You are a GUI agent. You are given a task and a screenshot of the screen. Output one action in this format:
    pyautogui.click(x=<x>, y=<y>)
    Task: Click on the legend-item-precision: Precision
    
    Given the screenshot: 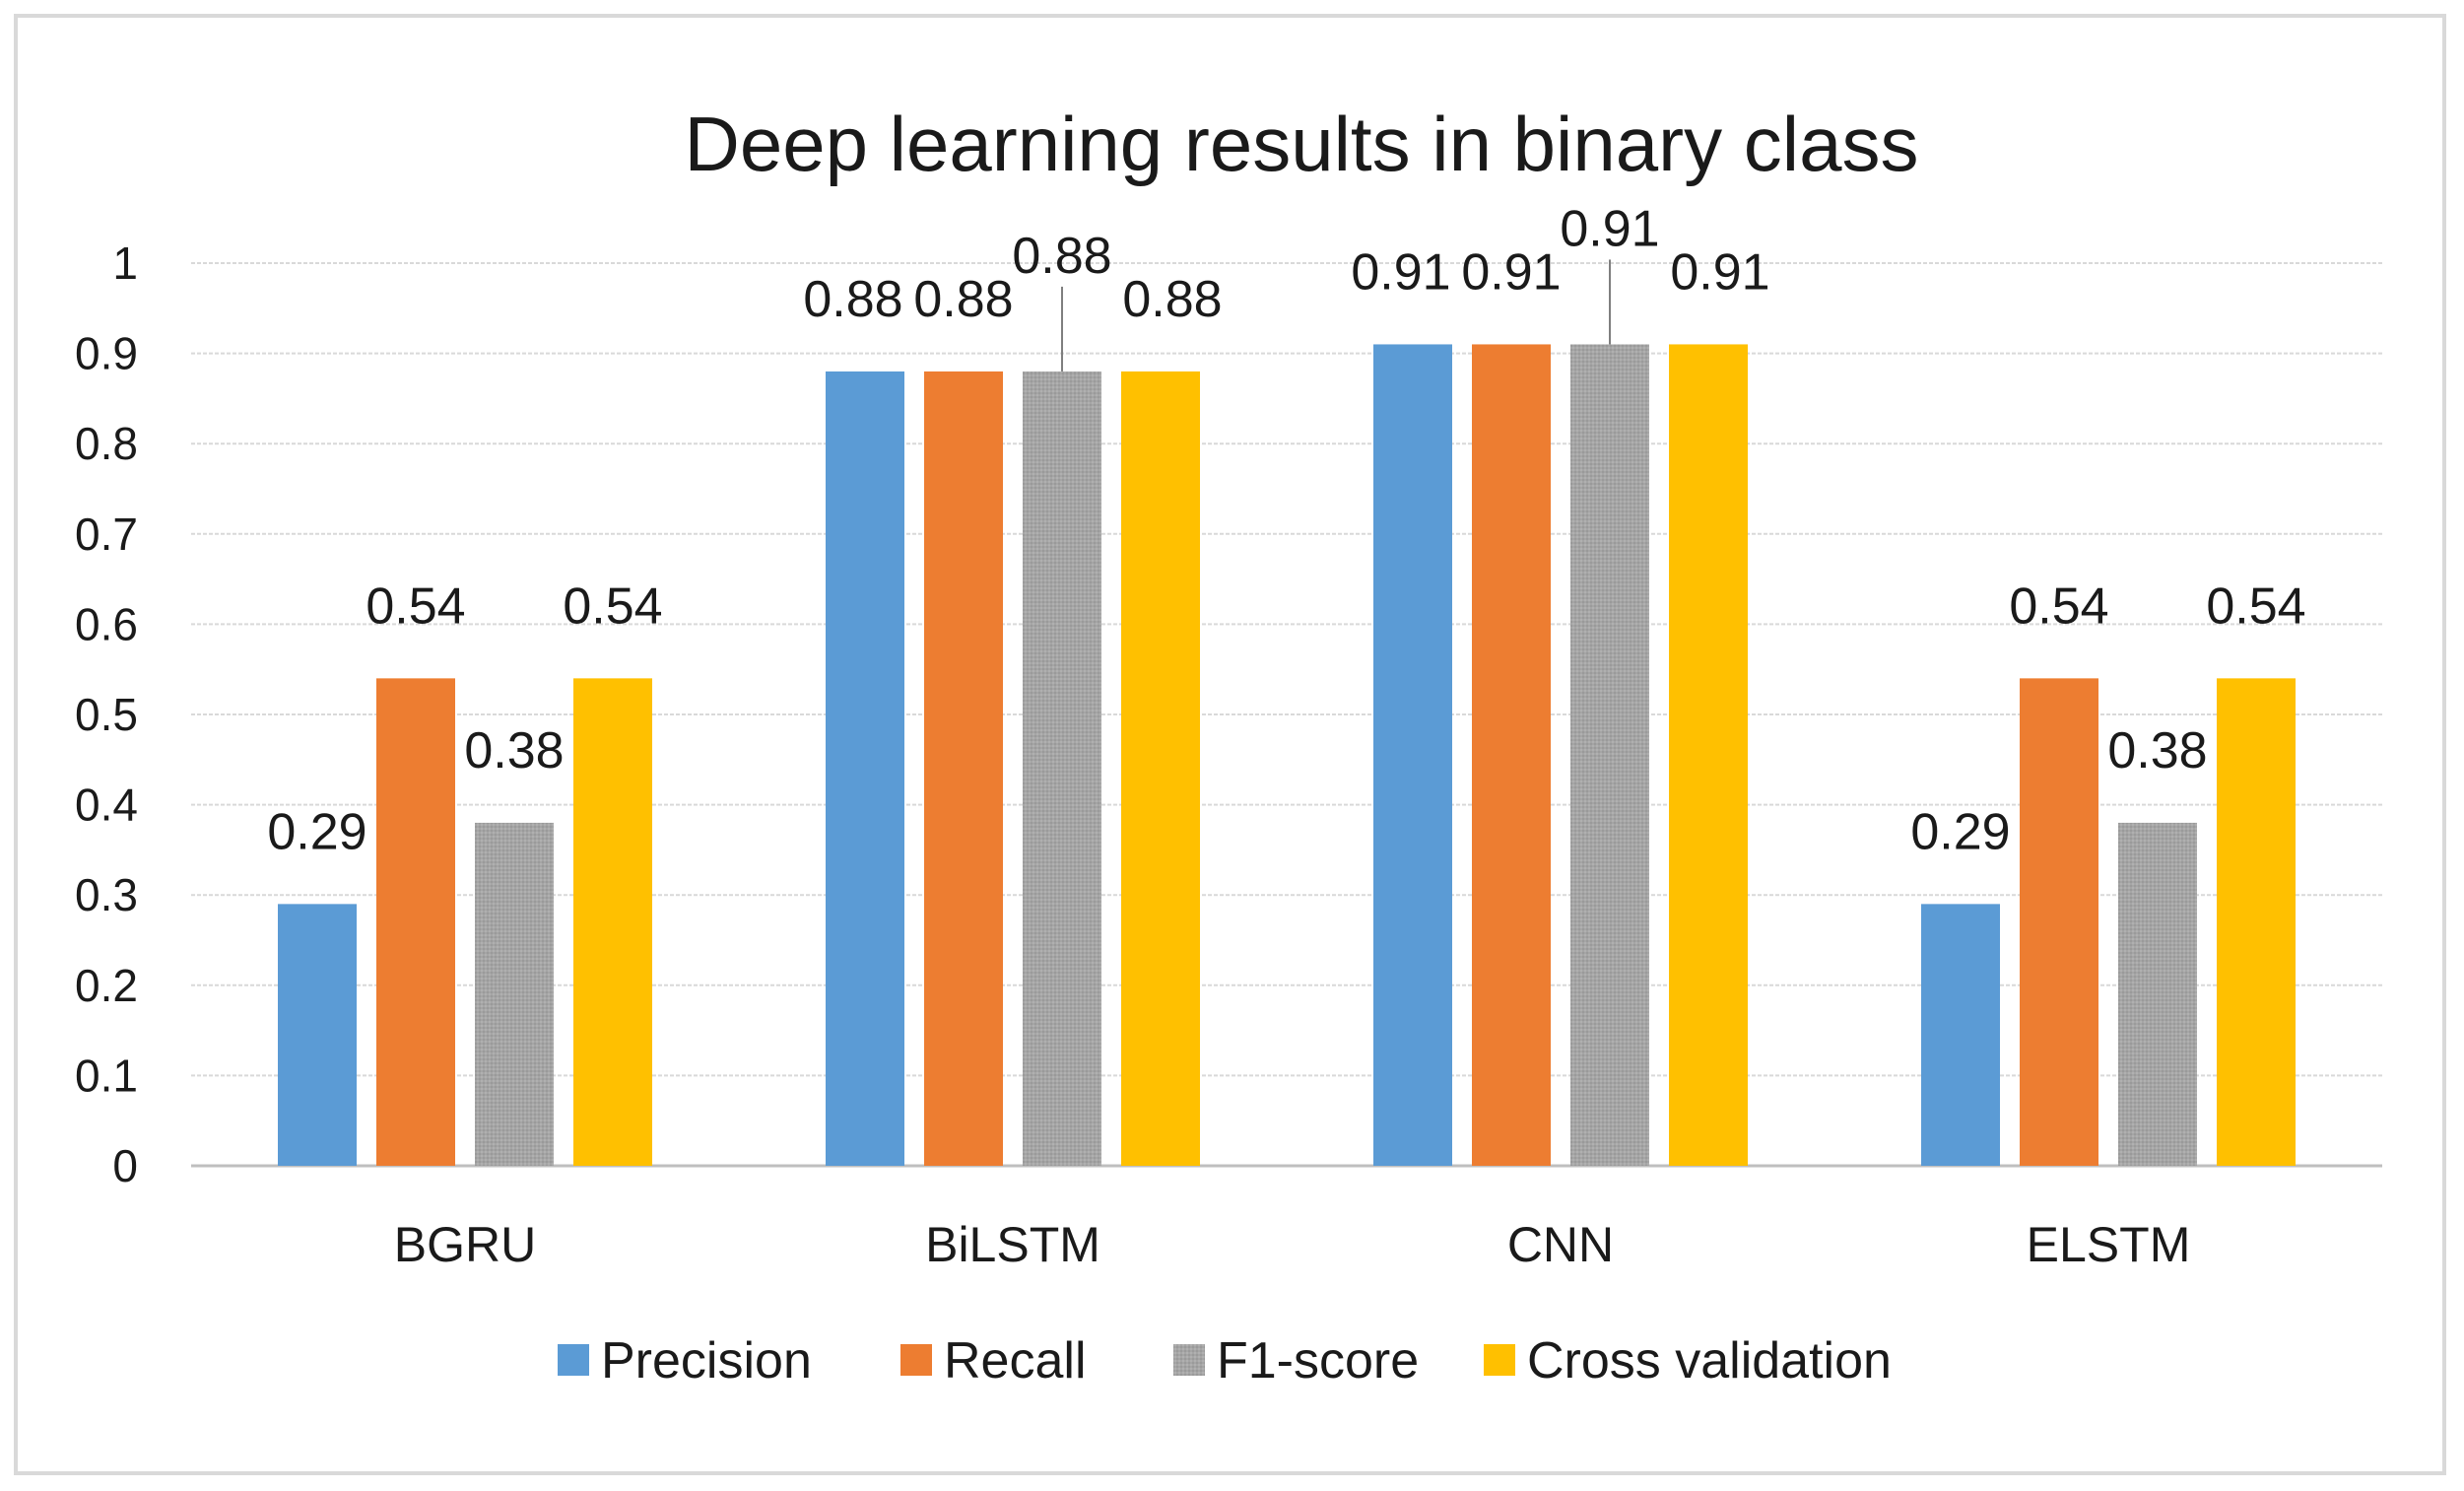 What is the action you would take?
    pyautogui.click(x=685, y=1360)
    